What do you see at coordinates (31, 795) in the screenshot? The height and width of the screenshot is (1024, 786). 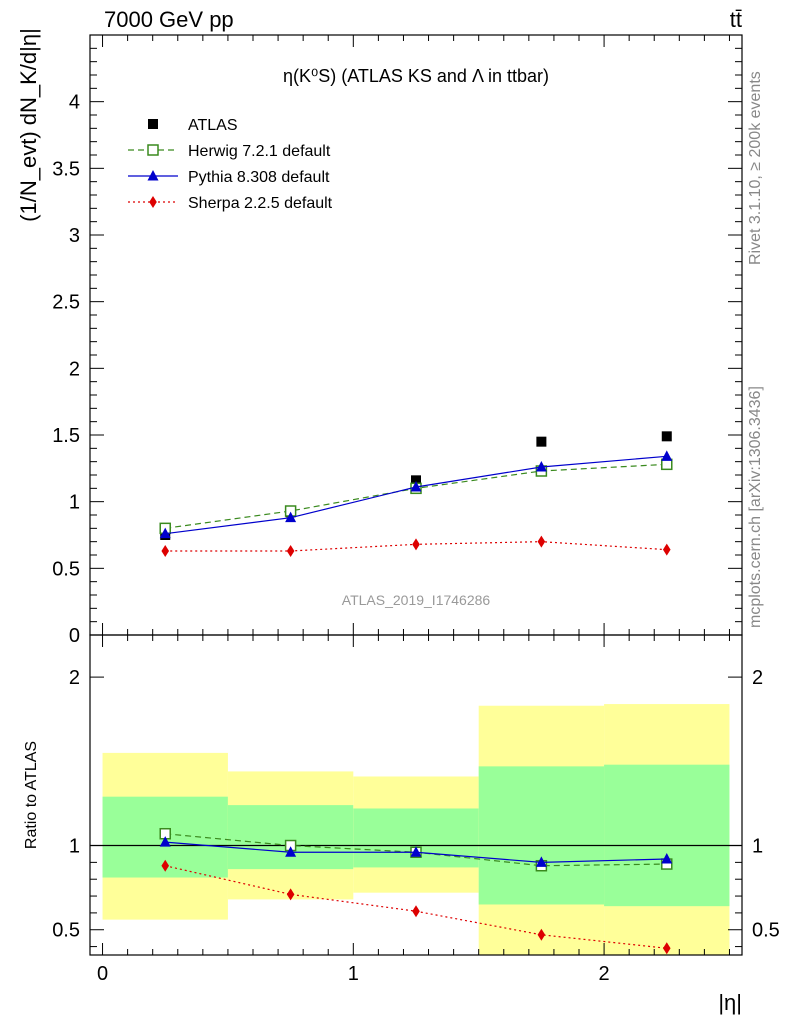 I see `ratio-axis-title: Ratio to ATLAS` at bounding box center [31, 795].